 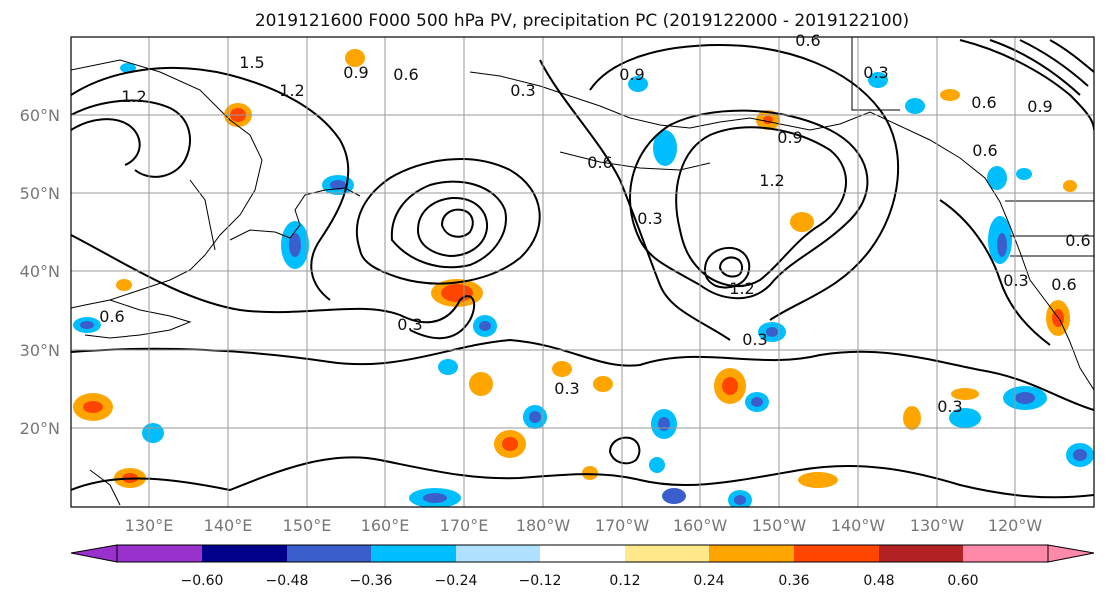 I want to click on lon-label: 140°E, so click(x=228, y=525).